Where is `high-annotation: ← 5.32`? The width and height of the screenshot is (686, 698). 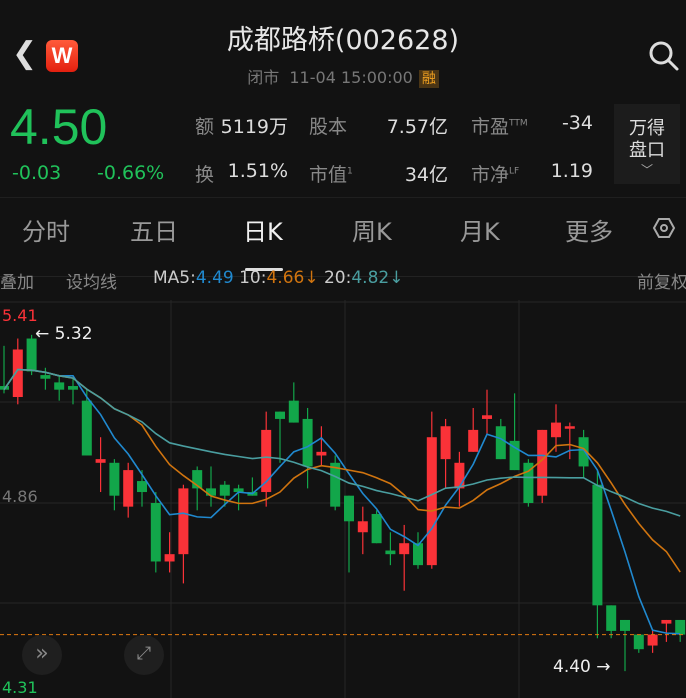
high-annotation: ← 5.32 is located at coordinates (64, 334).